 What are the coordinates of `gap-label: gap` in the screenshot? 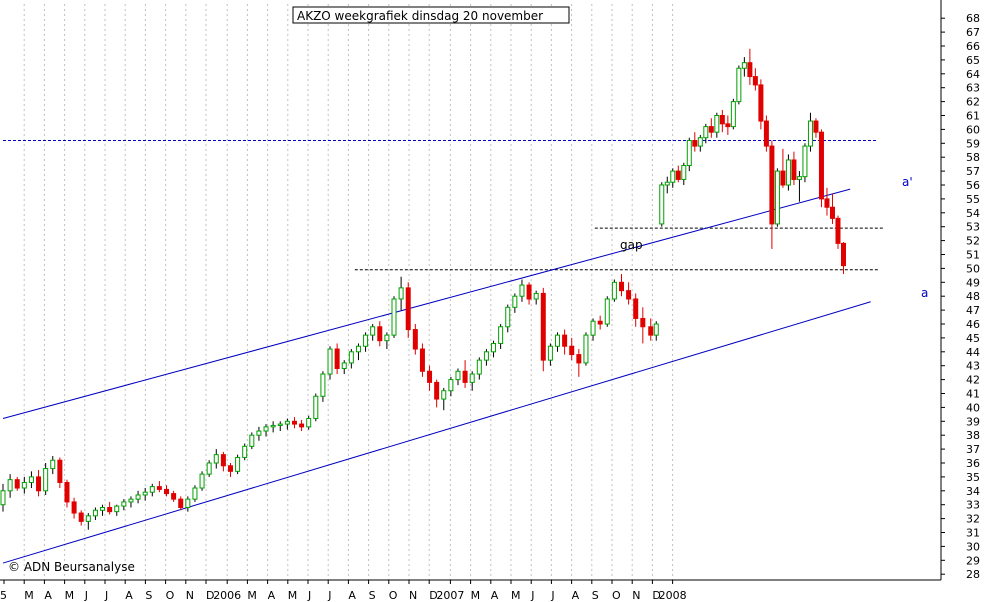 It's located at (631, 245).